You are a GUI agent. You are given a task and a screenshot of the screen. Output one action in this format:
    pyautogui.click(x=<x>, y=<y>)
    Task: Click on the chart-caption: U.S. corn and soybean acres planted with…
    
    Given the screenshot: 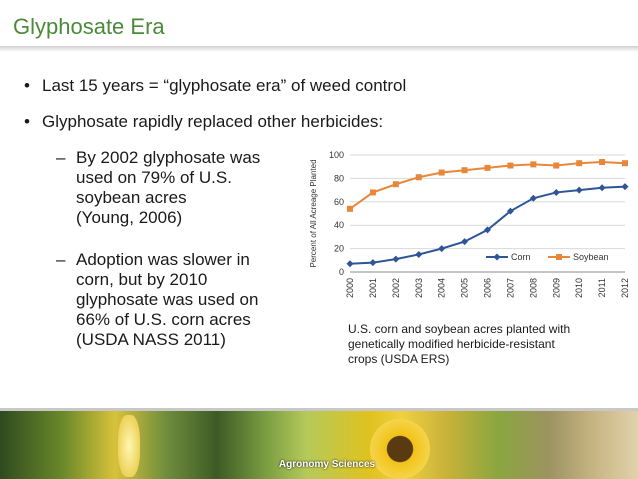 What is the action you would take?
    pyautogui.click(x=488, y=344)
    